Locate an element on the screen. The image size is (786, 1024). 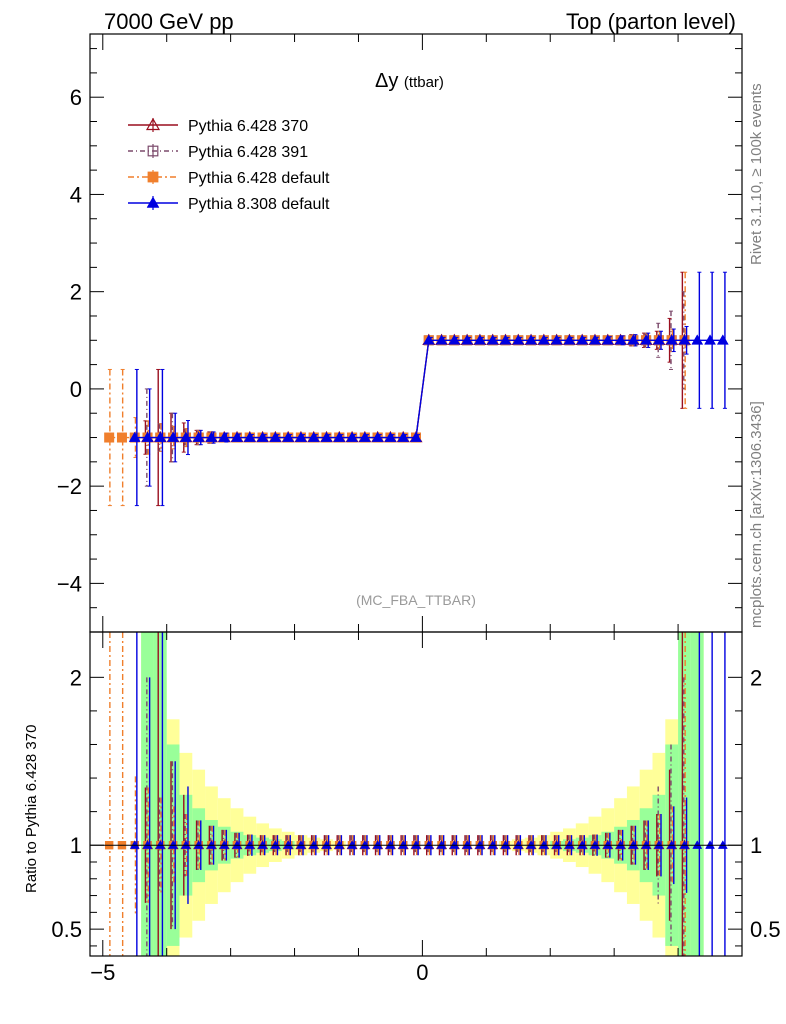
mcplots-label: mcplots.cern.ch [arXiv:1306.3436] is located at coordinates (756, 514).